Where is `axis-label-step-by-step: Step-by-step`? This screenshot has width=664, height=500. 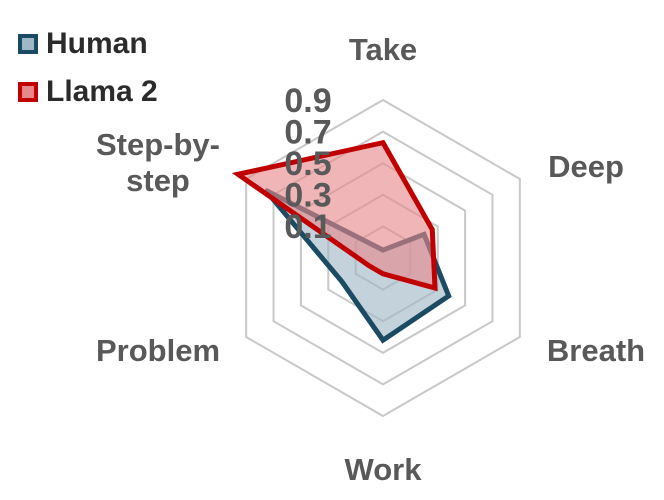
axis-label-step-by-step: Step-by-step is located at coordinates (158, 162).